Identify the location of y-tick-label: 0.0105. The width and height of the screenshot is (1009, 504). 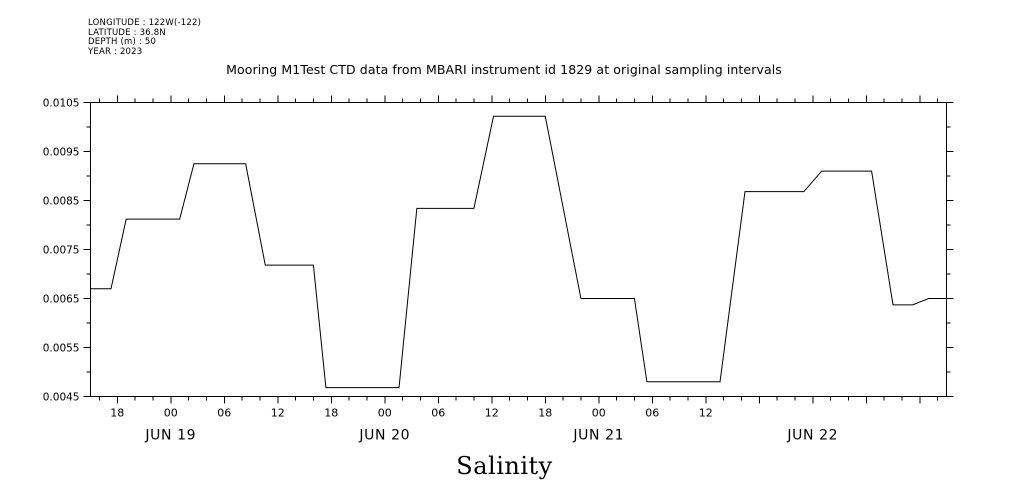
(61, 103).